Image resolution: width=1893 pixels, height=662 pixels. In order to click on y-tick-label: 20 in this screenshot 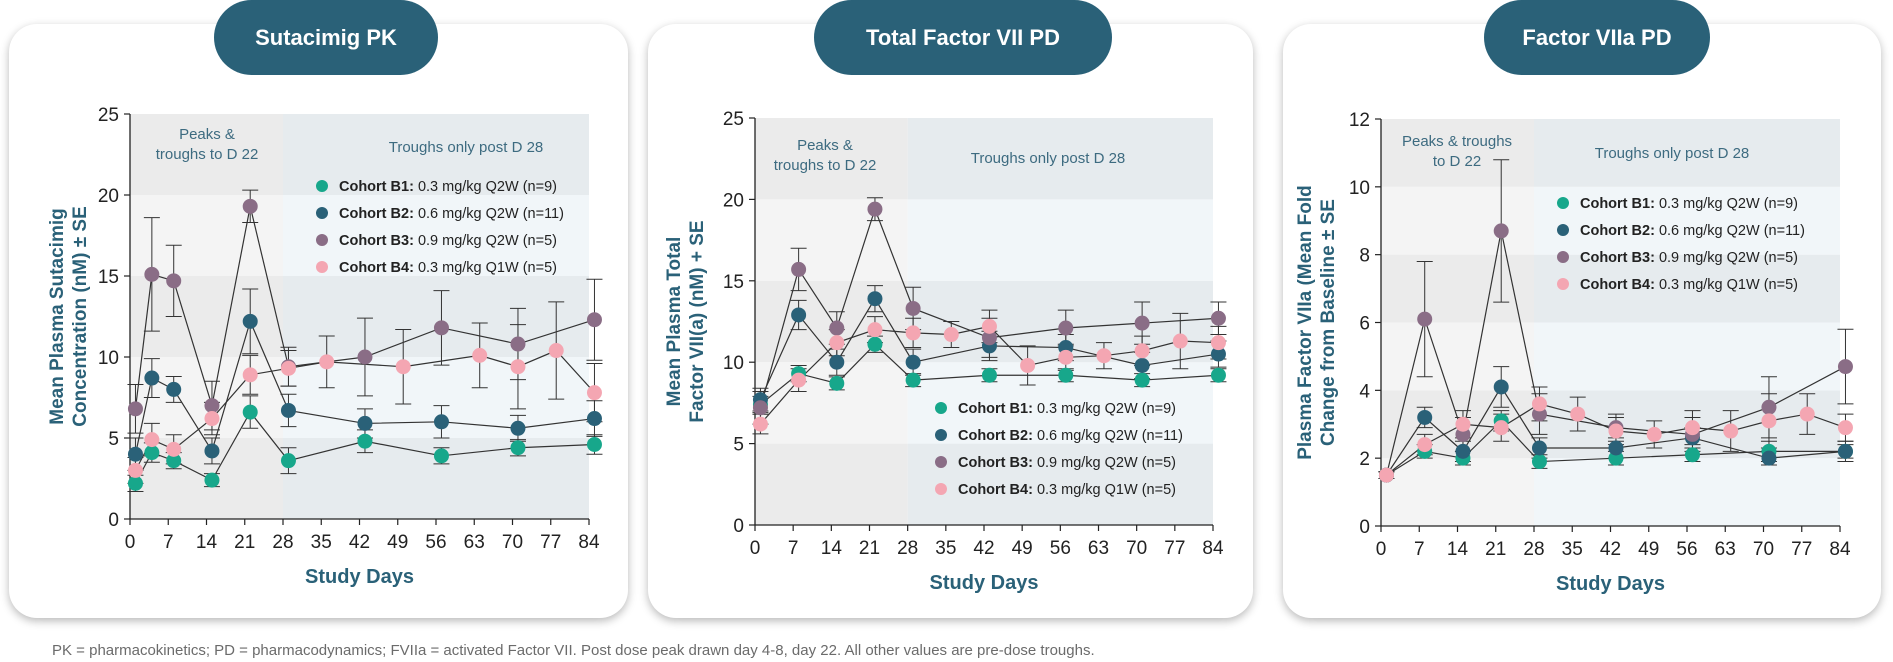, I will do `click(733, 200)`.